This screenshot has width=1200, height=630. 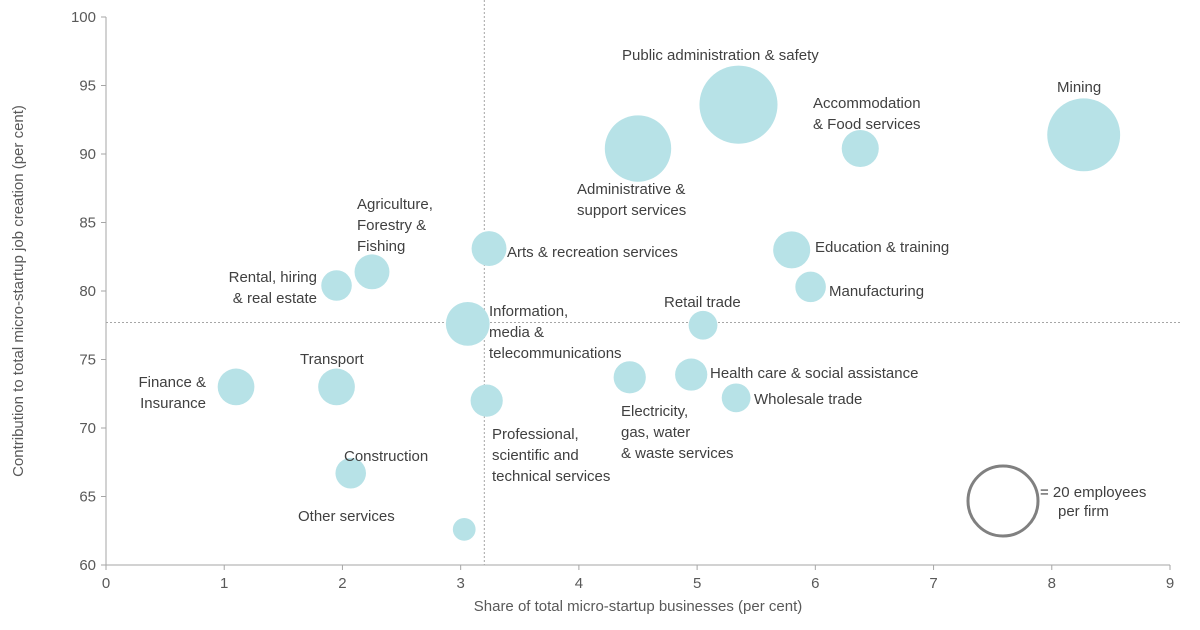 What do you see at coordinates (83, 17) in the screenshot?
I see `y-tick-label: 100` at bounding box center [83, 17].